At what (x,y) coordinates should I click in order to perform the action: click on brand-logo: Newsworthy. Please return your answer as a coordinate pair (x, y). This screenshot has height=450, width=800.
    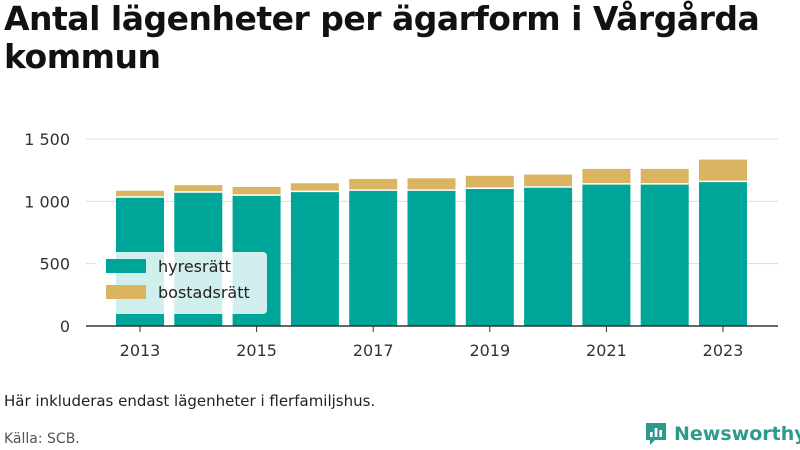
    Looking at the image, I should click on (722, 434).